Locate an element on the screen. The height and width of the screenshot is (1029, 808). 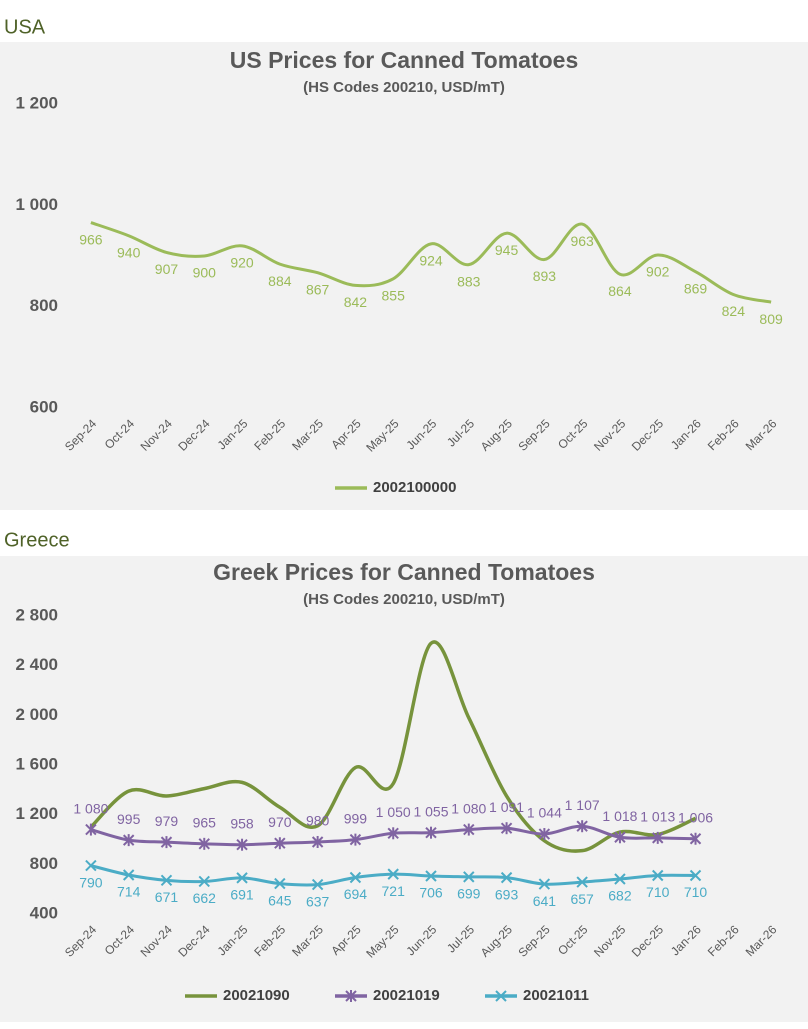
data-label: 657 is located at coordinates (582, 899).